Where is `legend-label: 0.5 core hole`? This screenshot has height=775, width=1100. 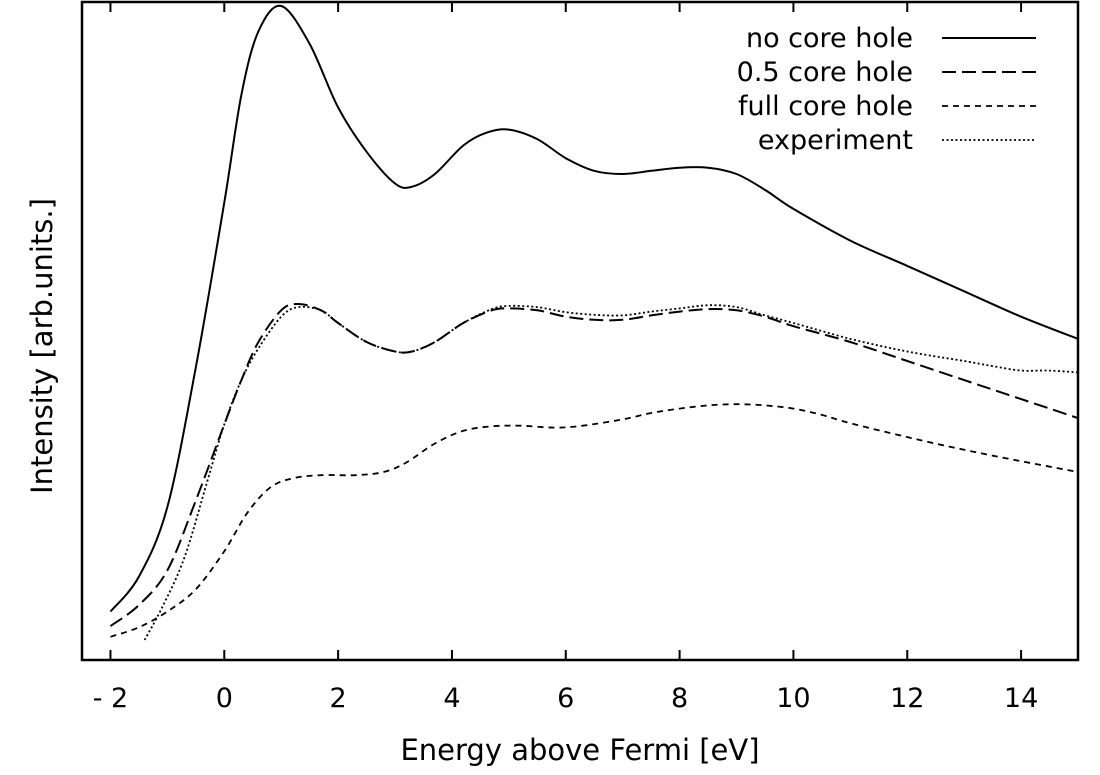 legend-label: 0.5 core hole is located at coordinates (825, 72).